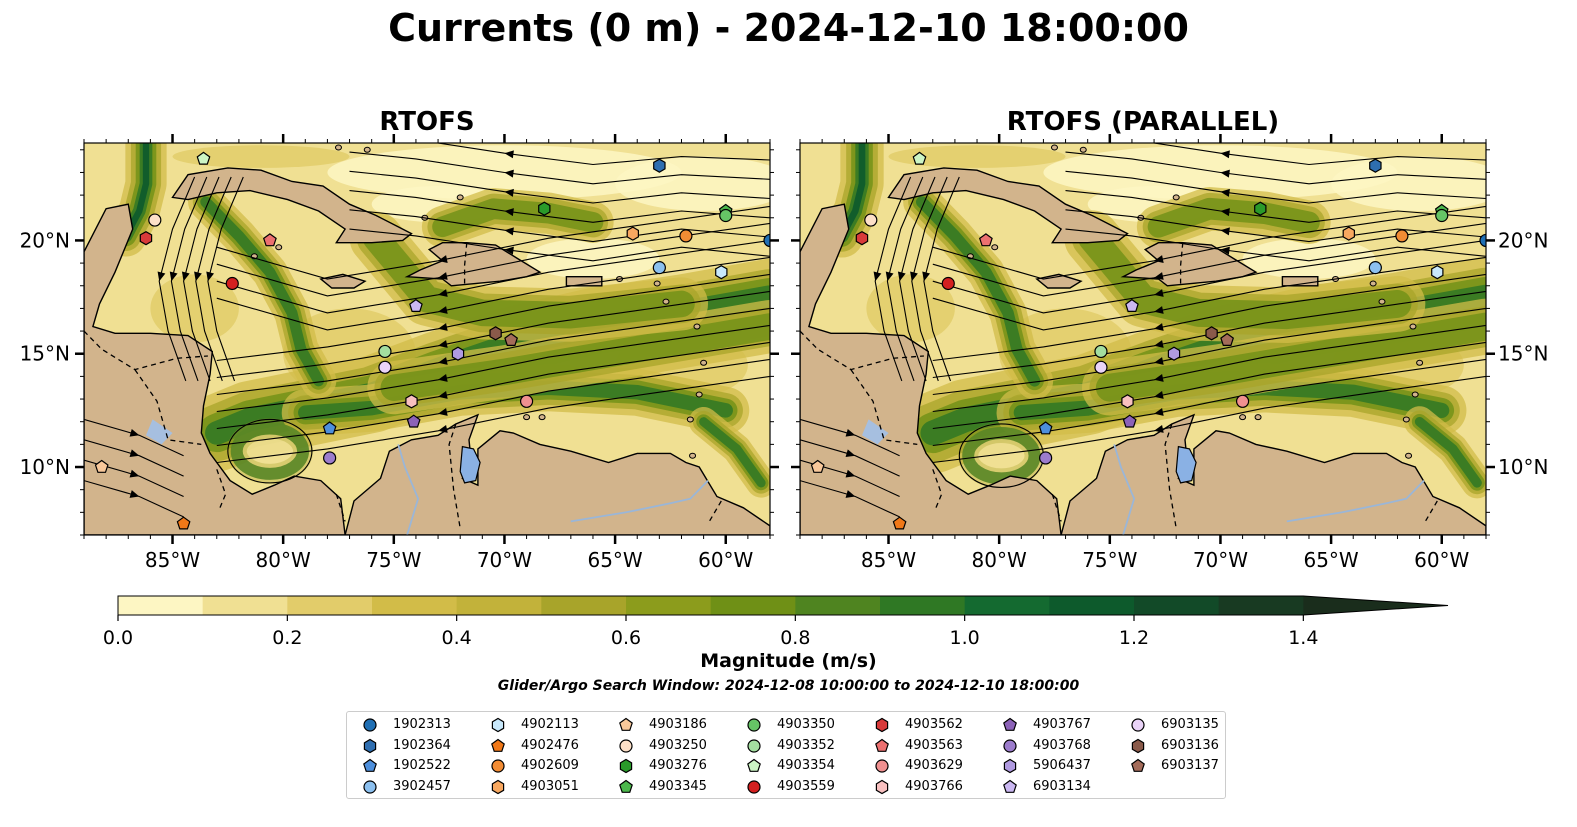 The width and height of the screenshot is (1577, 827). What do you see at coordinates (1220, 560) in the screenshot?
I see `x-tick-label: 70°W` at bounding box center [1220, 560].